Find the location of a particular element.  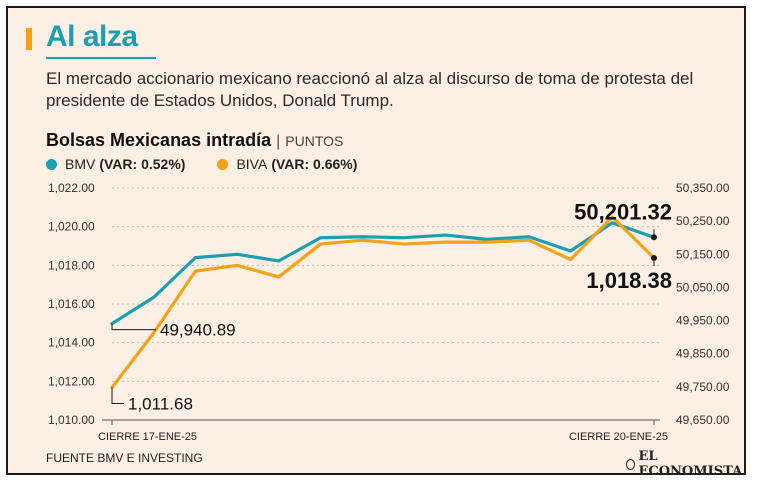

page-title: Al alza is located at coordinates (92, 36).